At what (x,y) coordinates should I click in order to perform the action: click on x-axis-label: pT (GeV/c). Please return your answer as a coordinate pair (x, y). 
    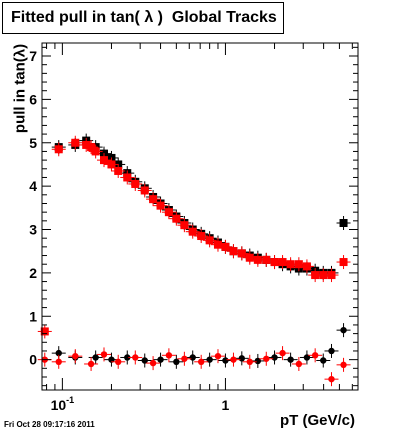
    Looking at the image, I should click on (318, 420).